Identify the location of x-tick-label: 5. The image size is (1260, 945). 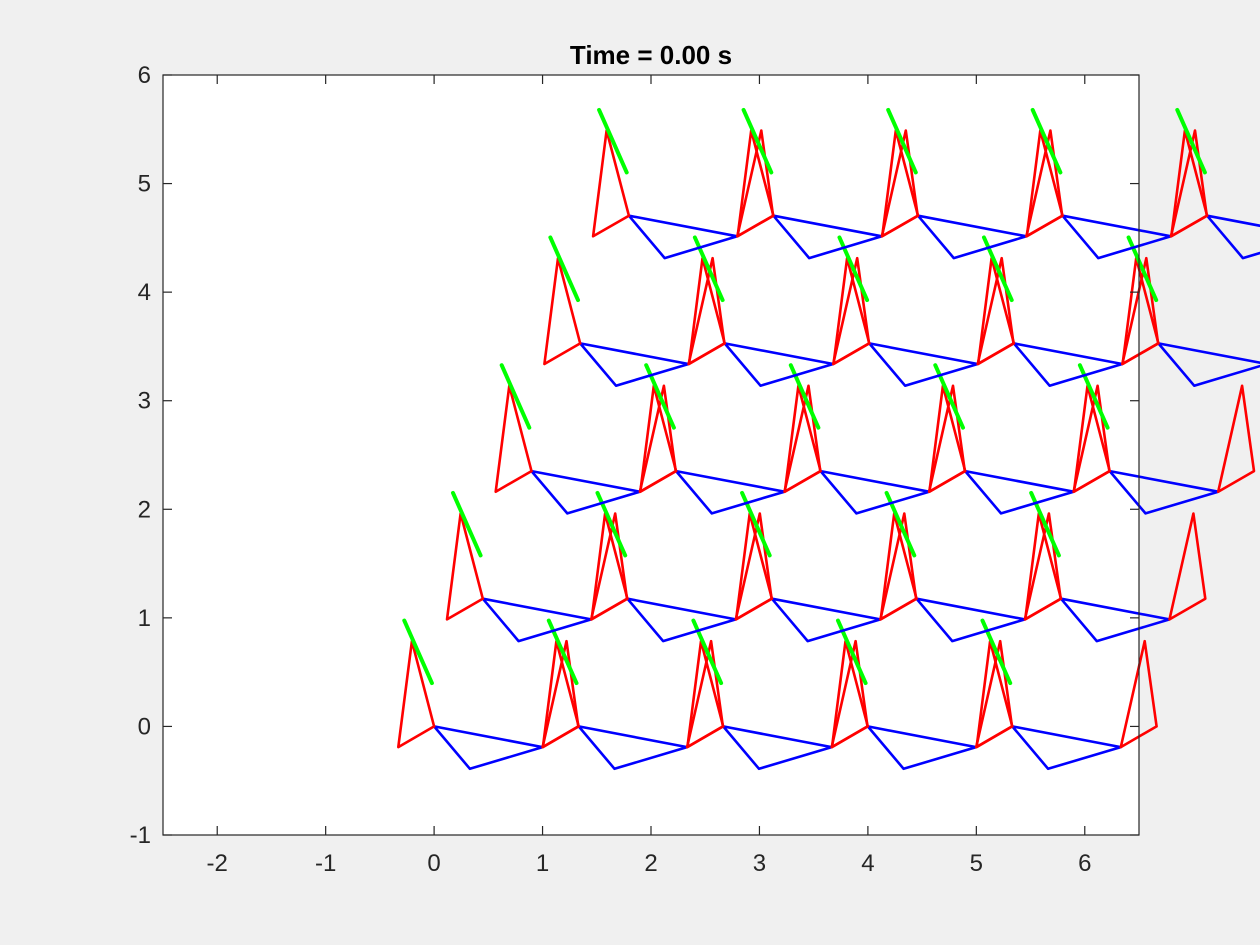
(976, 863).